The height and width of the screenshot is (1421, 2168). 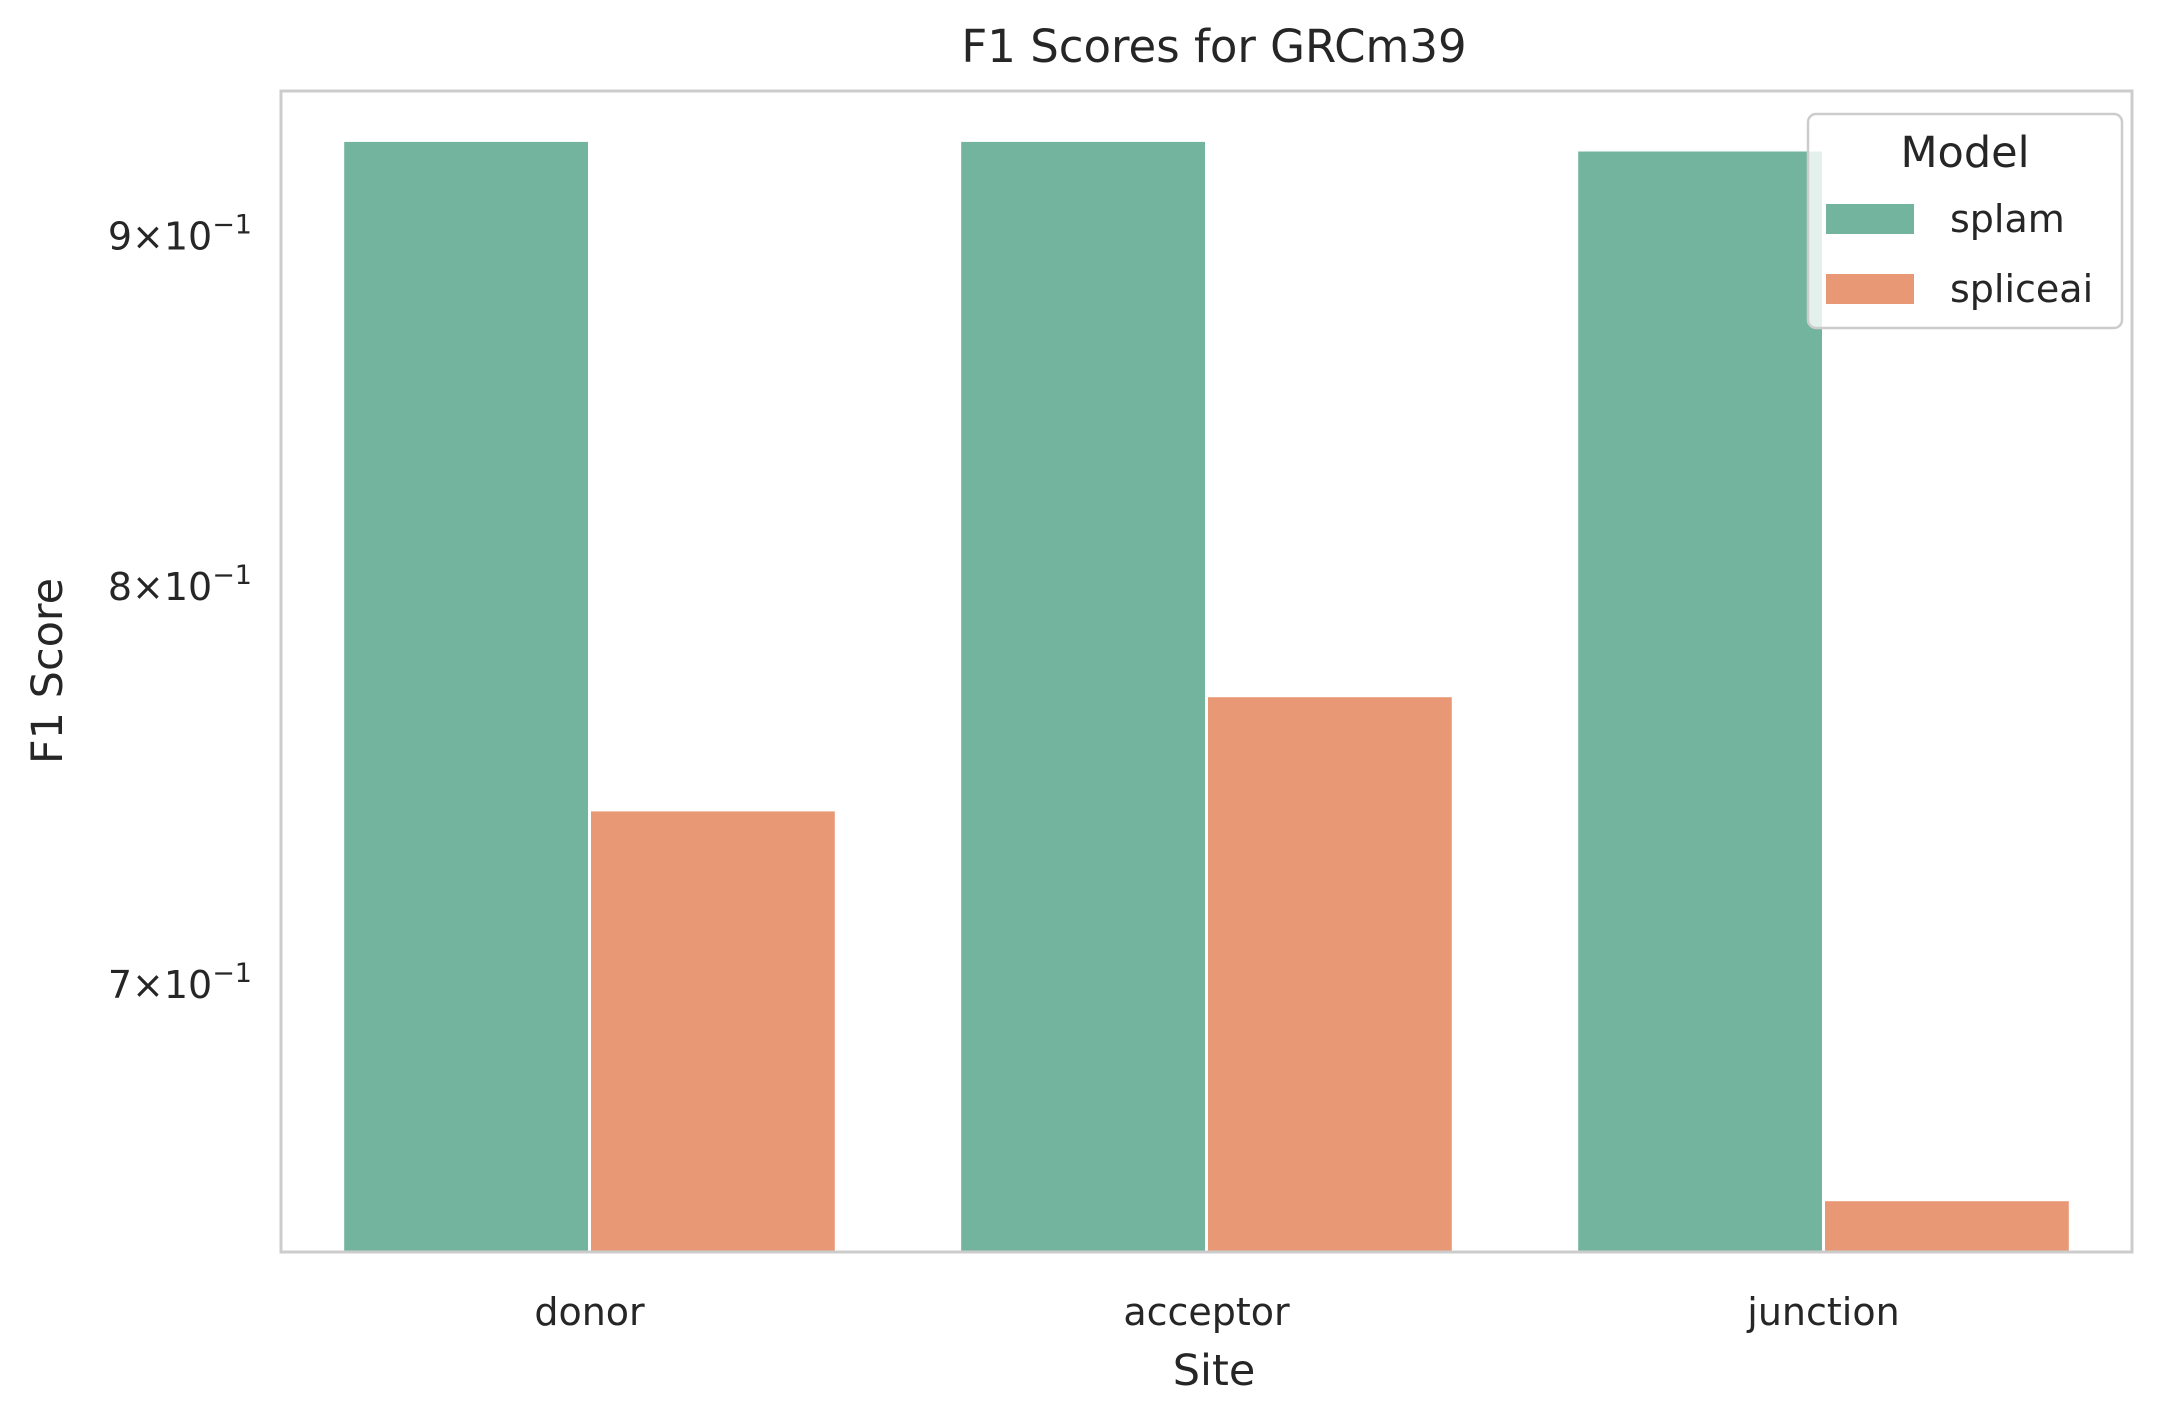 I want to click on y-tick-labels: 9×10⁻¹ 8×10⁻¹ 7×10⁻¹, so click(x=180, y=608).